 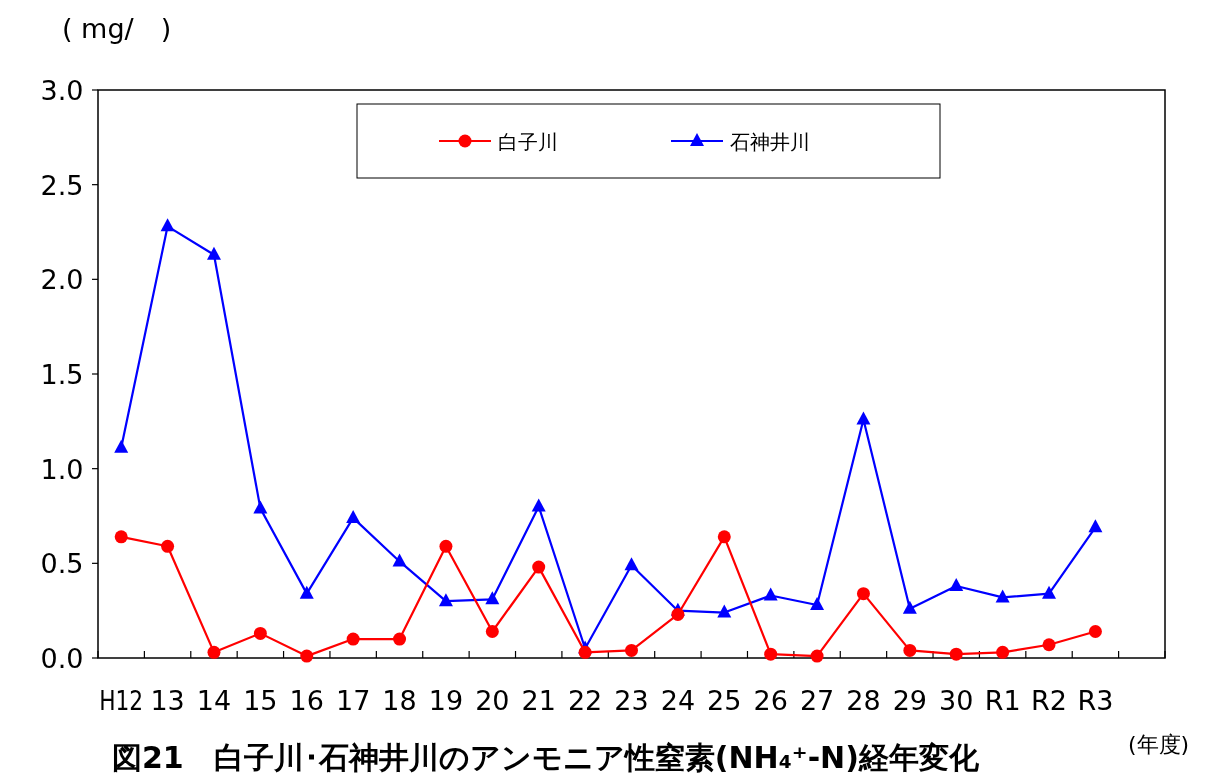 I want to click on x-tick-label: 15, so click(x=260, y=700).